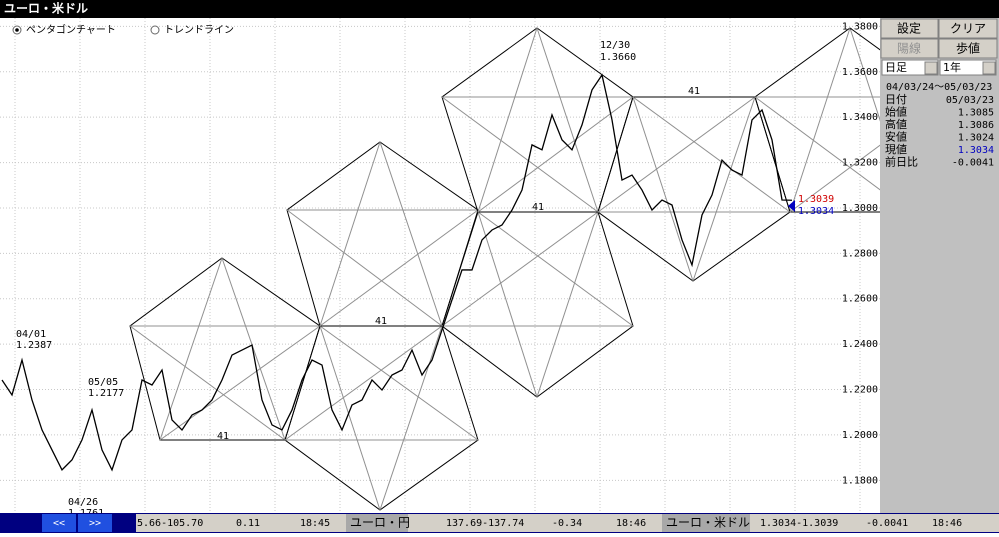 The image size is (999, 537). I want to click on button-label: クリア, so click(968, 29).